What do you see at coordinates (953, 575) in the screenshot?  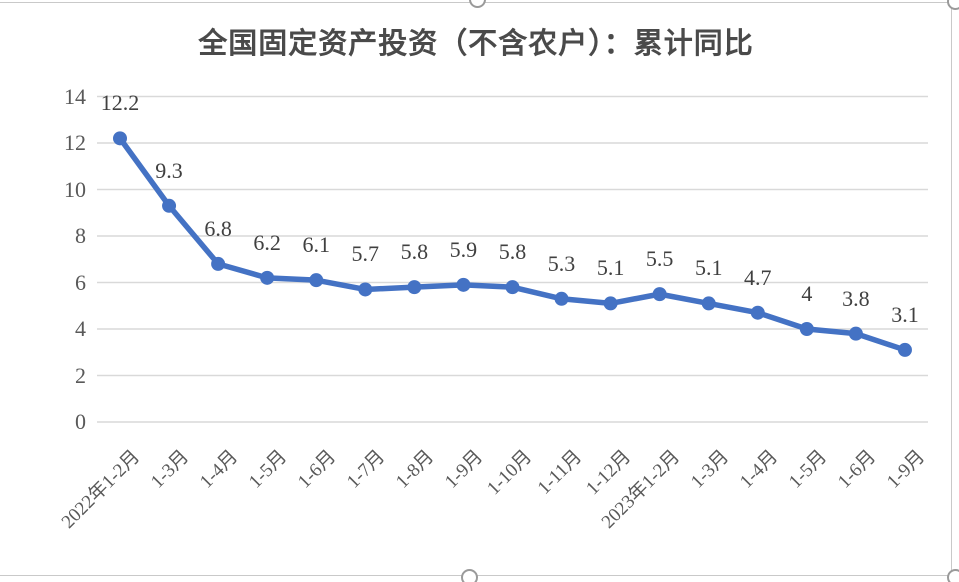 I see `resize-handle-bottom-right` at bounding box center [953, 575].